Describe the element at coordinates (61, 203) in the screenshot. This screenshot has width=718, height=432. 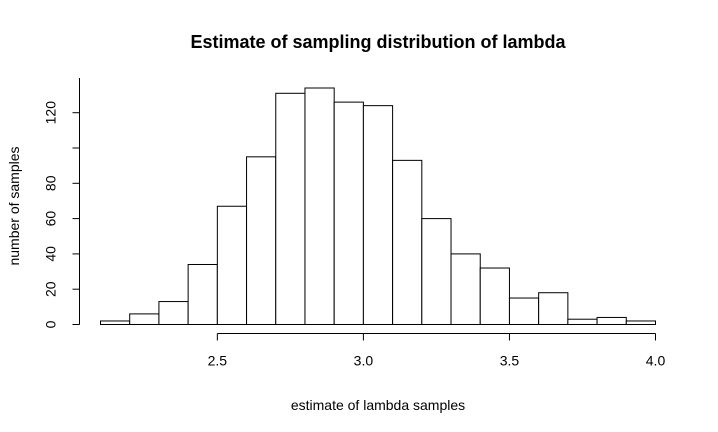
I see `y-axis: 0 20 40 60 80 120` at that location.